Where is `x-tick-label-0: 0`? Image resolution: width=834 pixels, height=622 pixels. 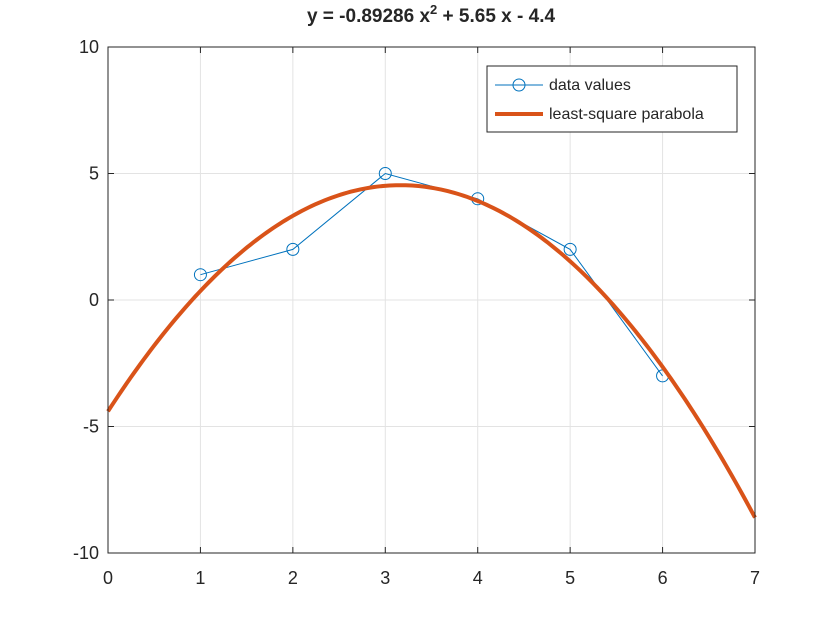
x-tick-label-0: 0 is located at coordinates (108, 578).